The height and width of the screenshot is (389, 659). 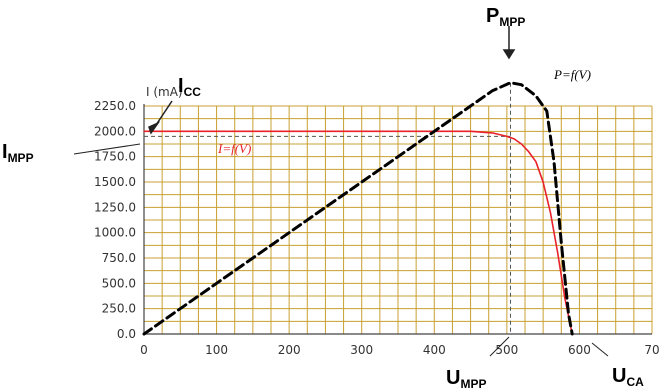 What do you see at coordinates (115, 233) in the screenshot?
I see `y-tick-label: 1000.0` at bounding box center [115, 233].